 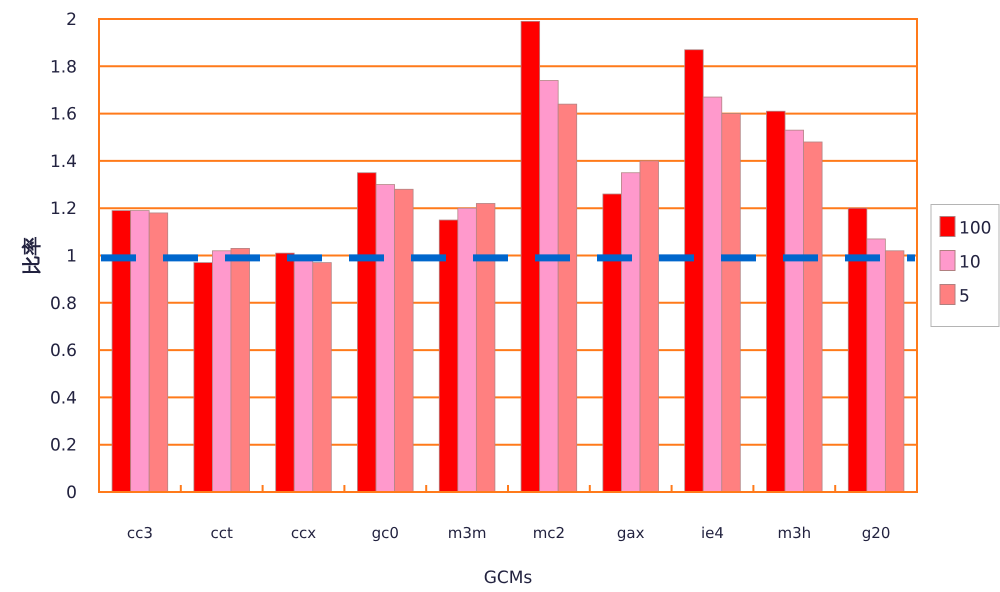 I want to click on x-tick-label: ie4, so click(x=712, y=533).